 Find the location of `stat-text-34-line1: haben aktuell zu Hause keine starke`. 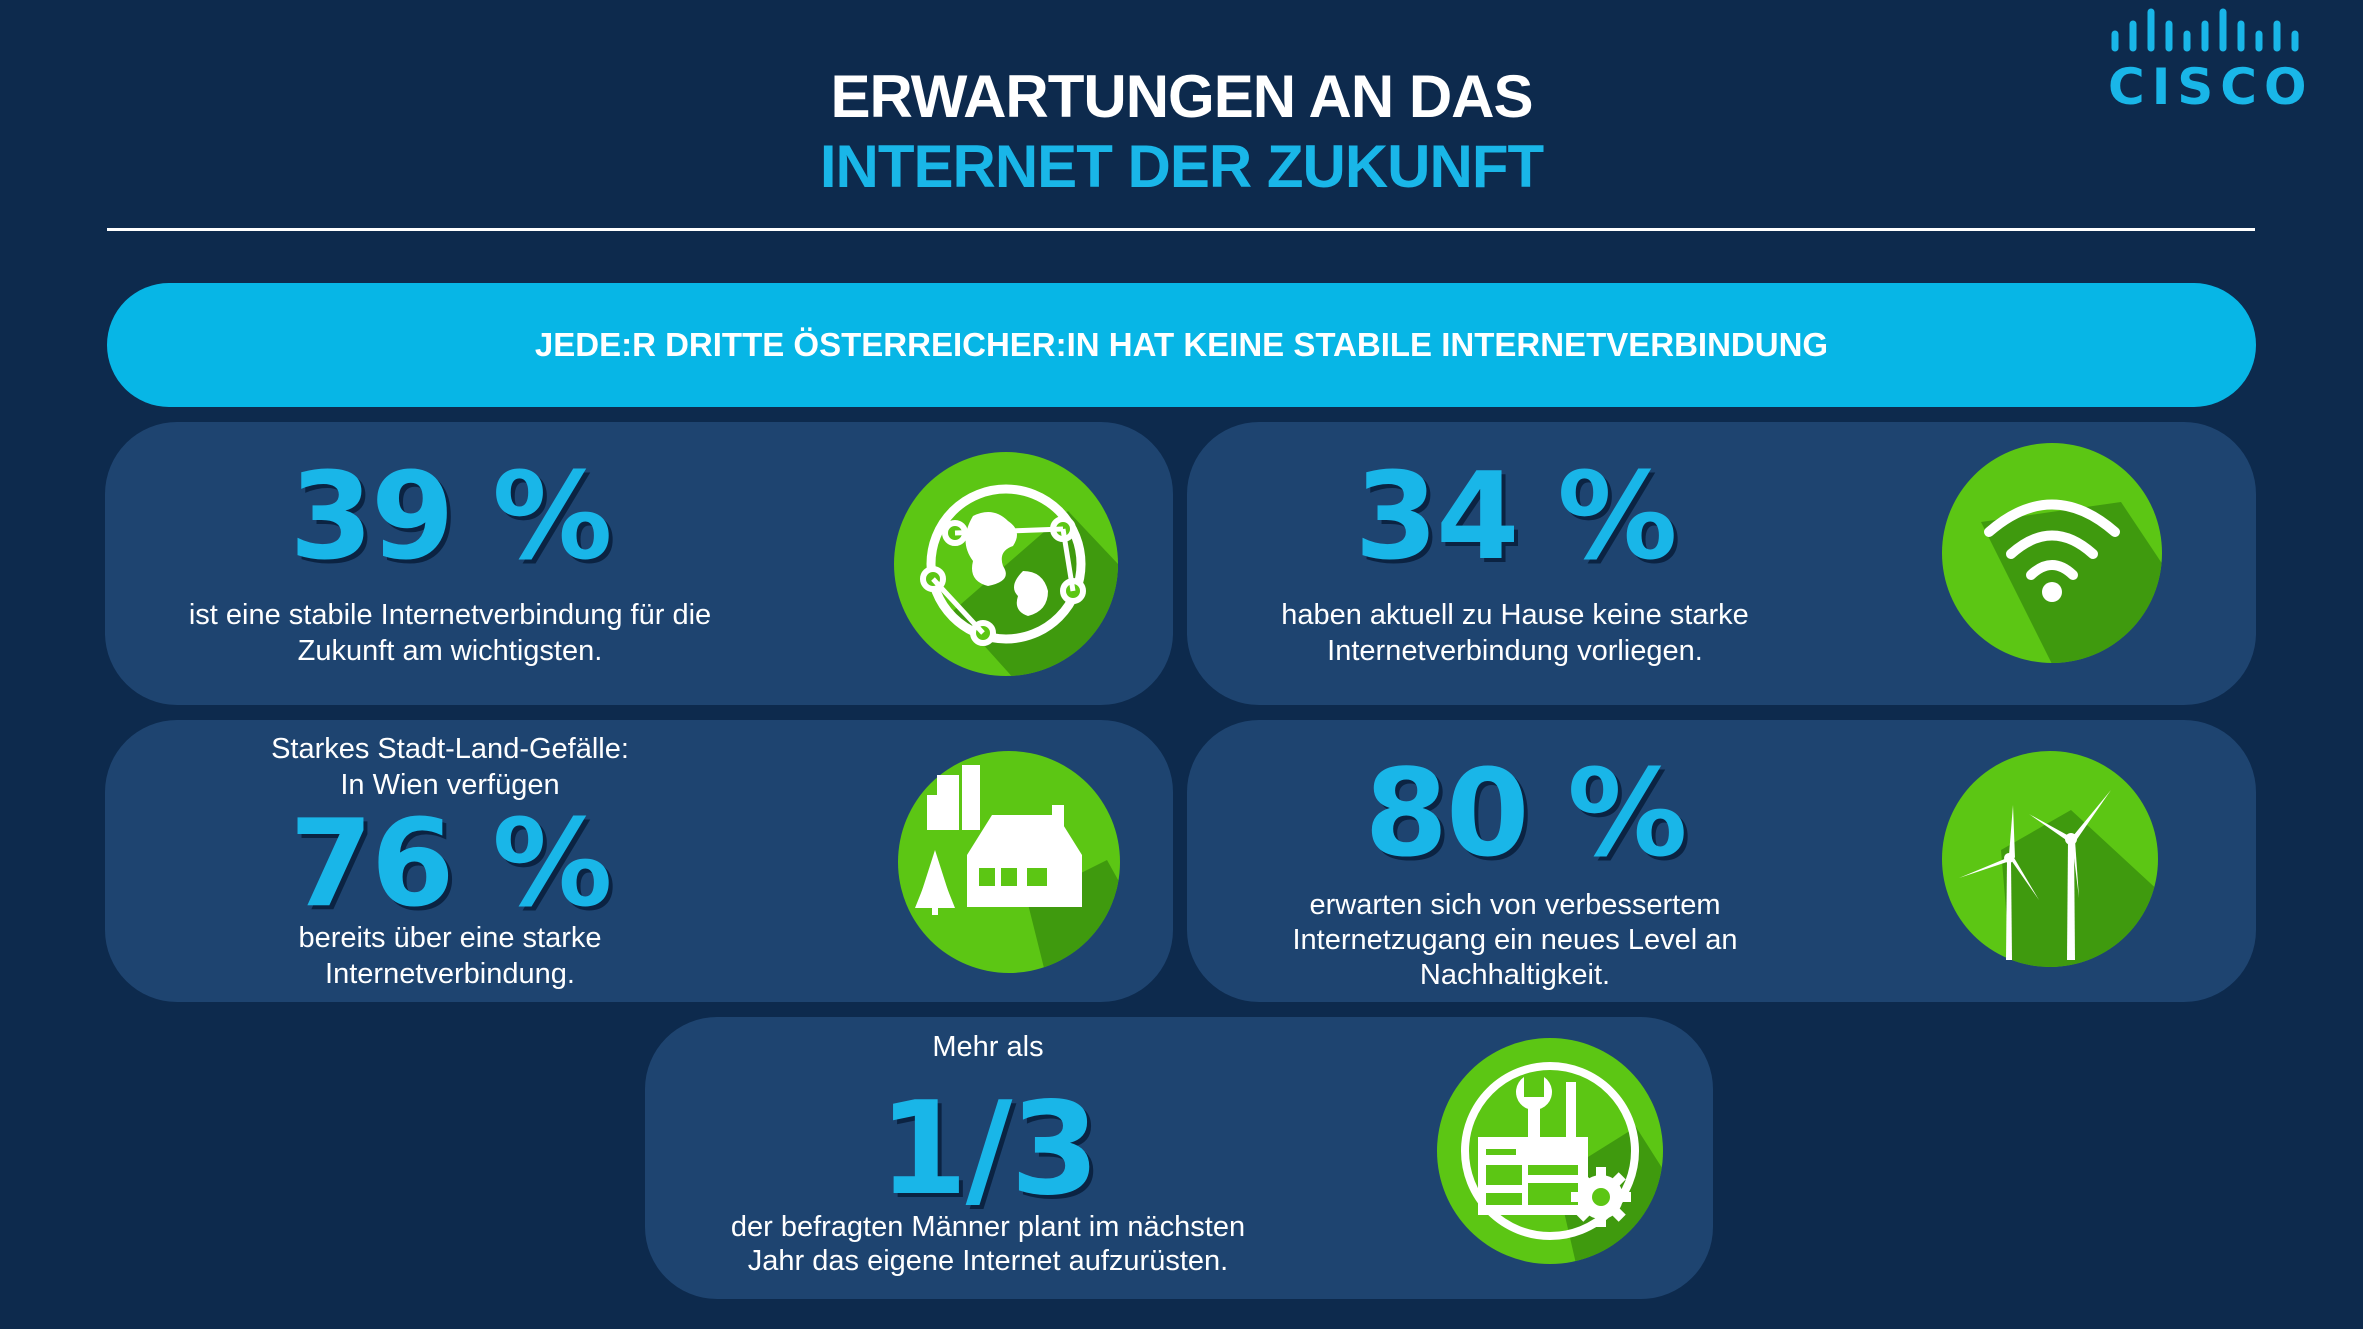

stat-text-34-line1: haben aktuell zu Hause keine starke is located at coordinates (1515, 615).